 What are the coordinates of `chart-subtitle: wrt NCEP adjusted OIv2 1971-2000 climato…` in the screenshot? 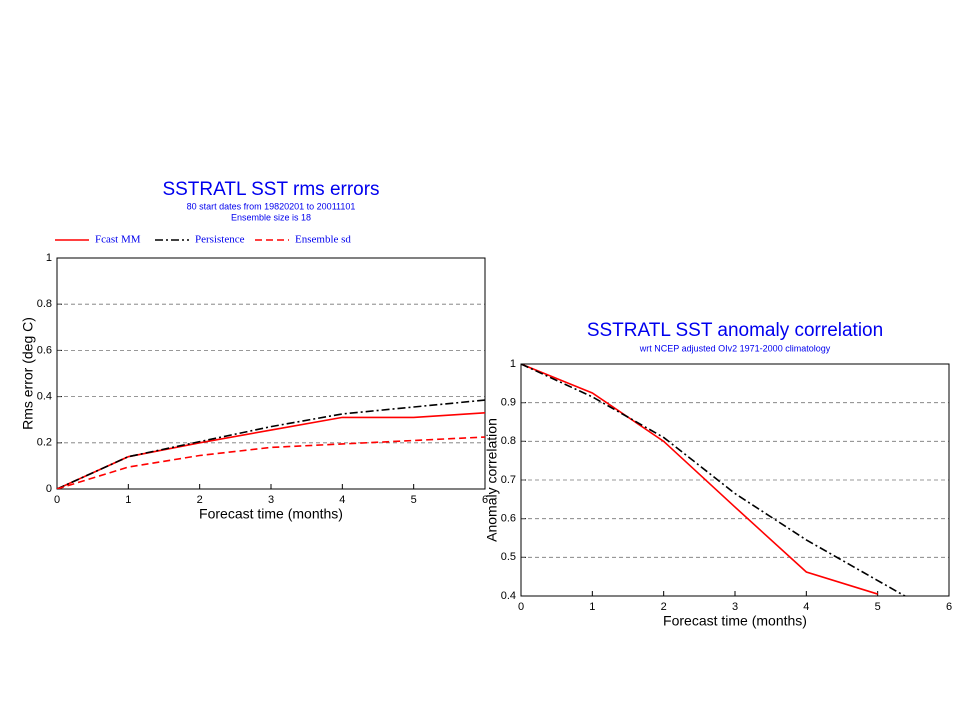 It's located at (735, 348).